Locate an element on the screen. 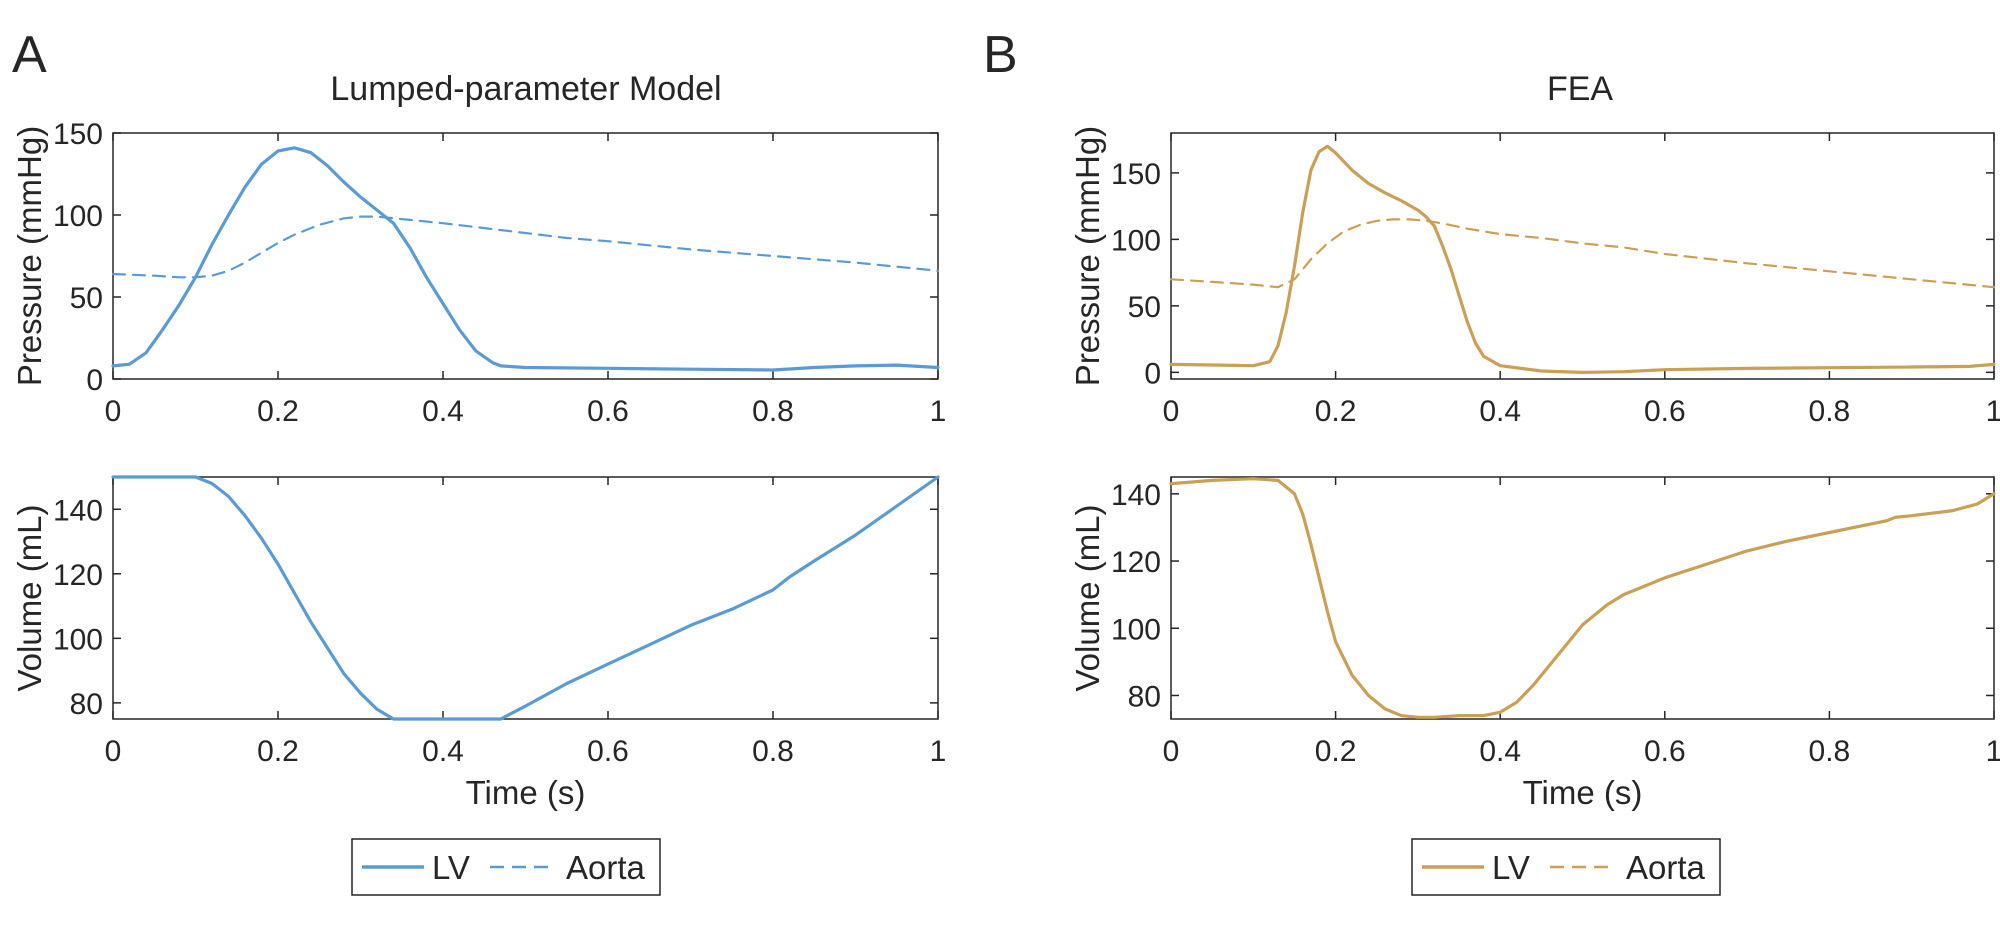  panel-b-title: FEA is located at coordinates (1580, 89).